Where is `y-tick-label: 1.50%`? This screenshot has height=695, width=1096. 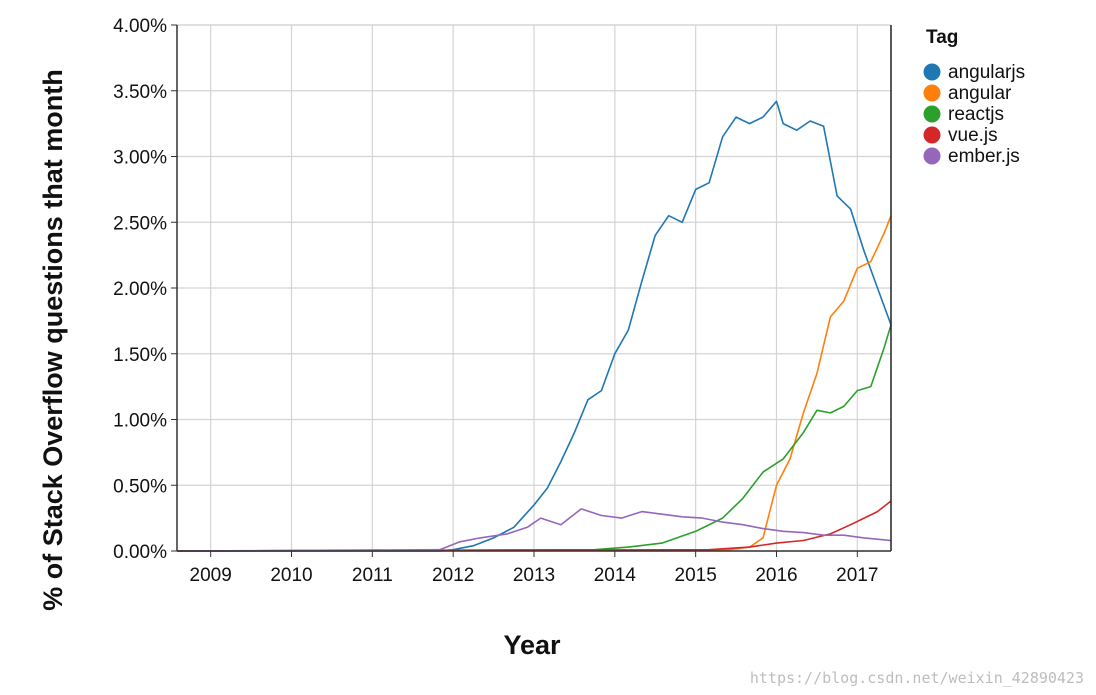 y-tick-label: 1.50% is located at coordinates (140, 355).